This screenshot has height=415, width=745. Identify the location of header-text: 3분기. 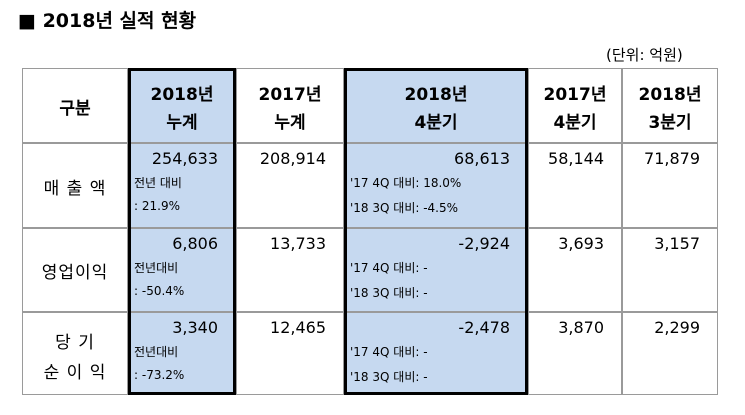
(670, 122).